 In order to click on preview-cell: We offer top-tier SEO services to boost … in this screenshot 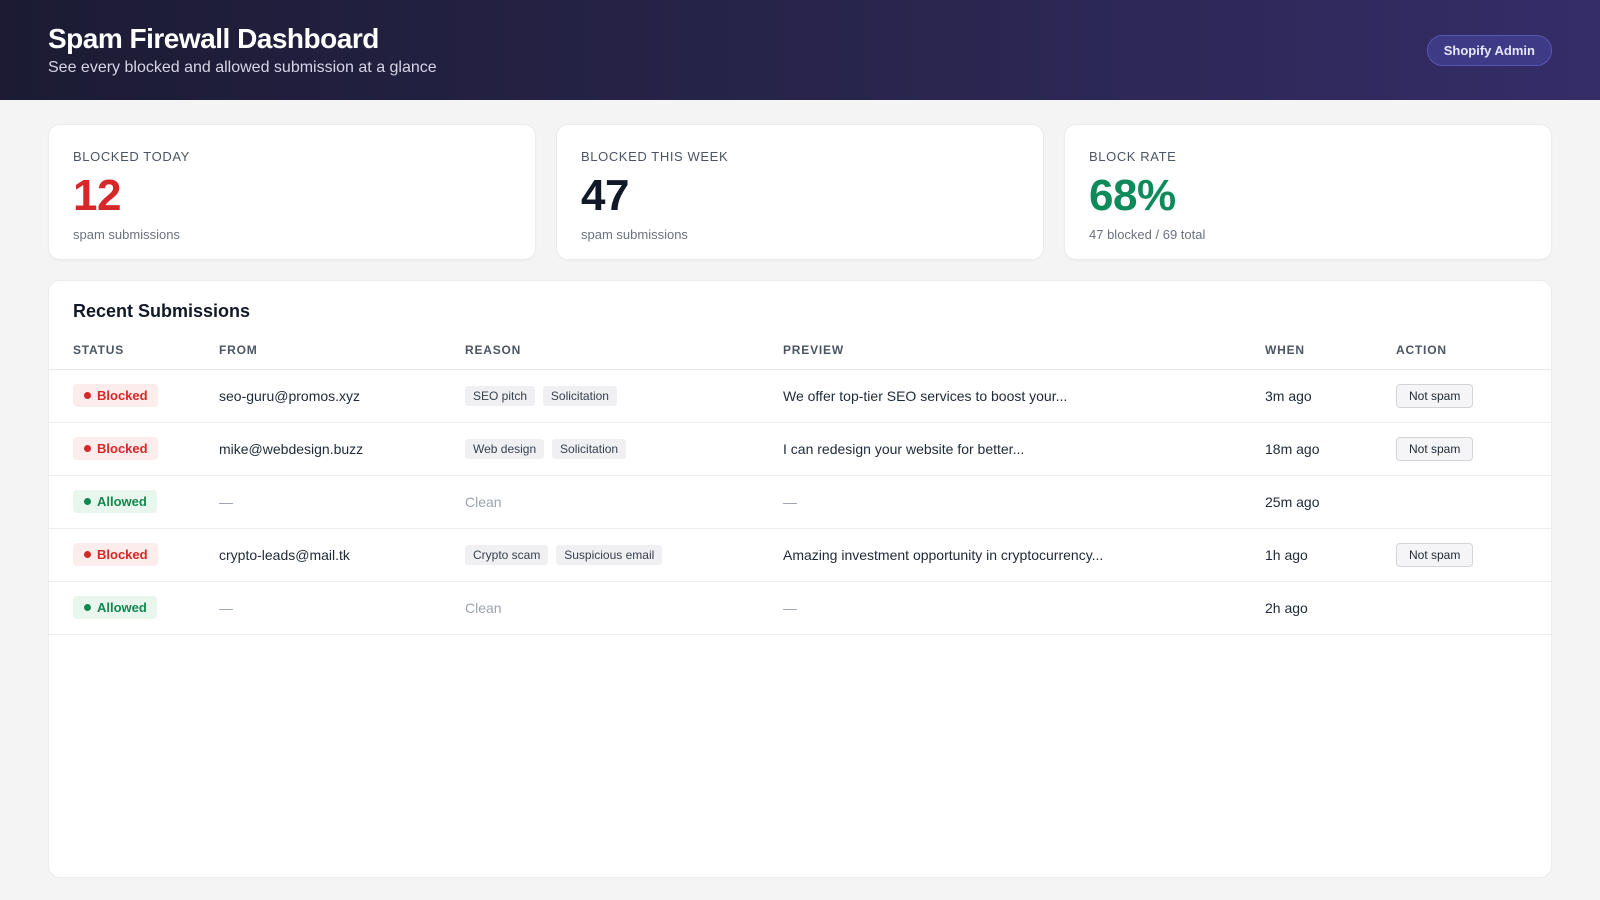, I will do `click(1024, 396)`.